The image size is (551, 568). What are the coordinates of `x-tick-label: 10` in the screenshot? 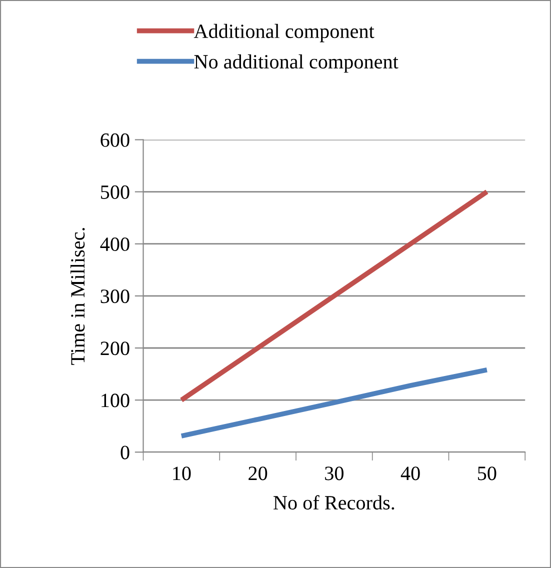 It's located at (182, 473).